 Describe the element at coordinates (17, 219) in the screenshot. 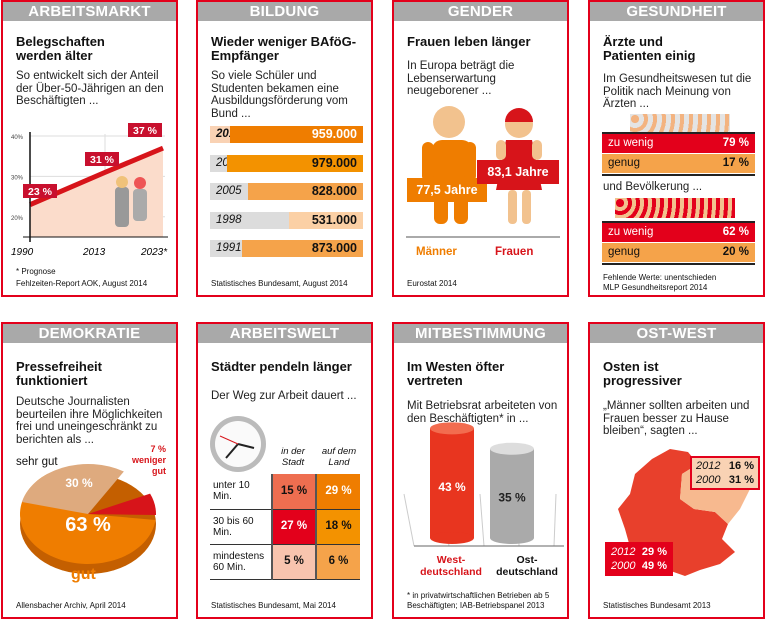

I see `y-tick-label: 20%` at that location.